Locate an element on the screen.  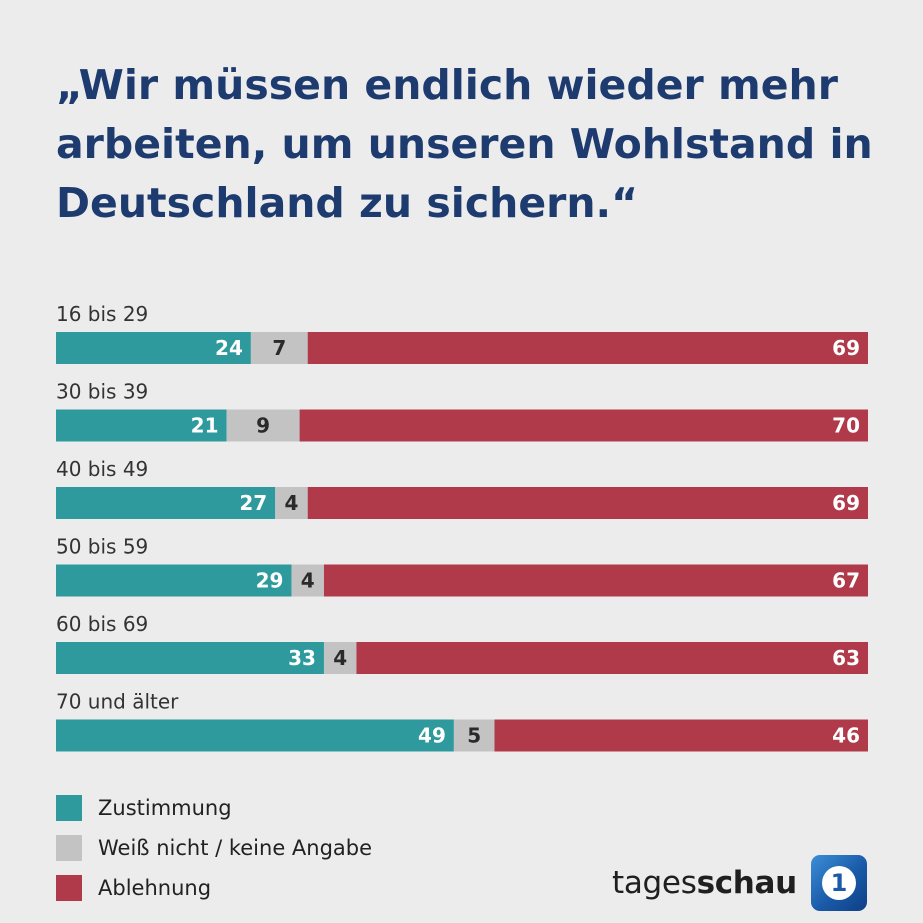
data-label-ablehnung: 46 is located at coordinates (846, 736).